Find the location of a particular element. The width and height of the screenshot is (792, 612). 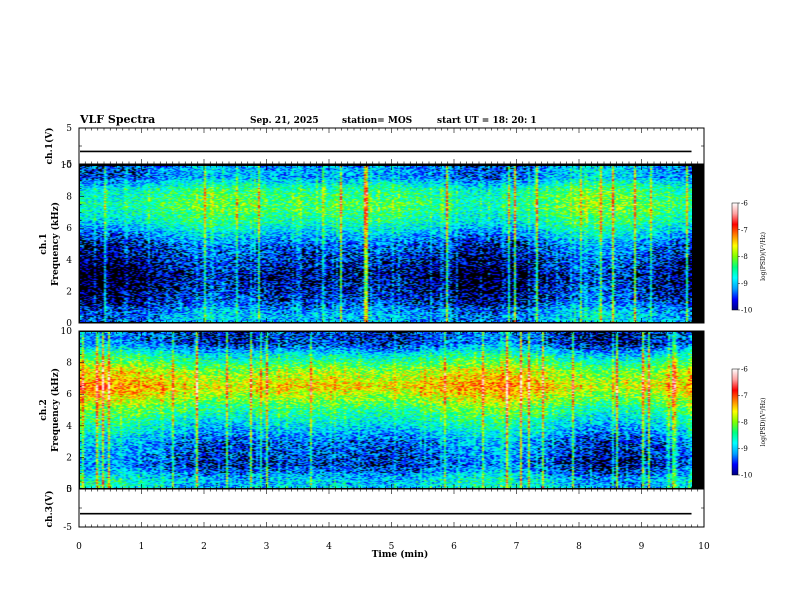

x-tick-label: 5 is located at coordinates (392, 547).